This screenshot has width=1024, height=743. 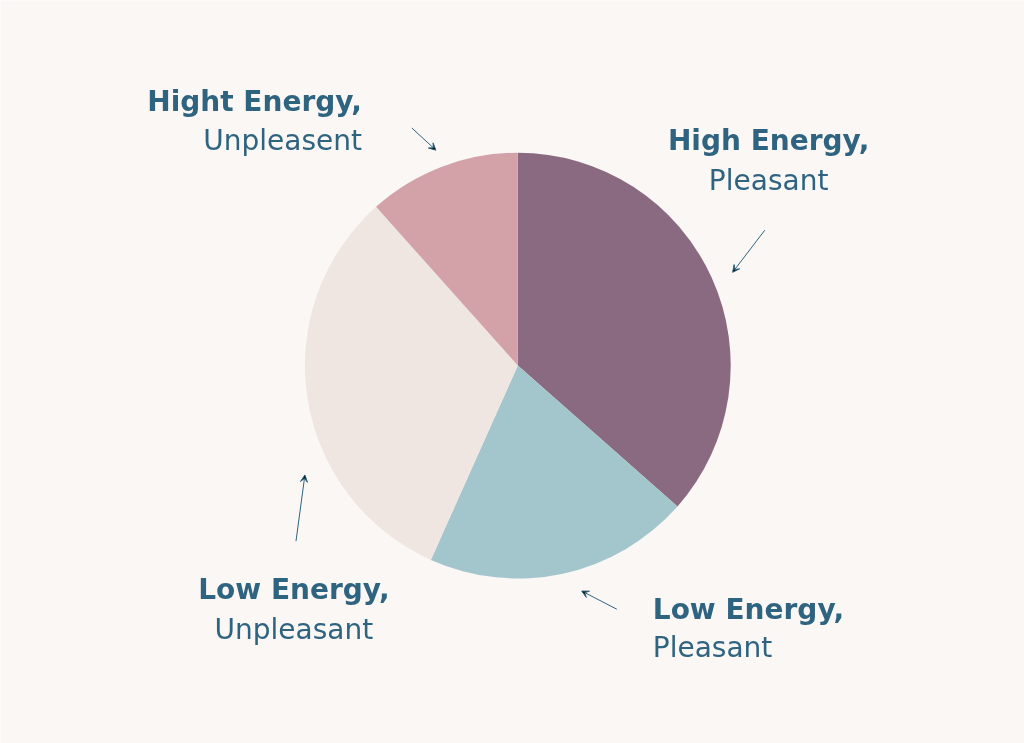 What do you see at coordinates (748, 628) in the screenshot?
I see `slice-label: Low Energy, Pleasant` at bounding box center [748, 628].